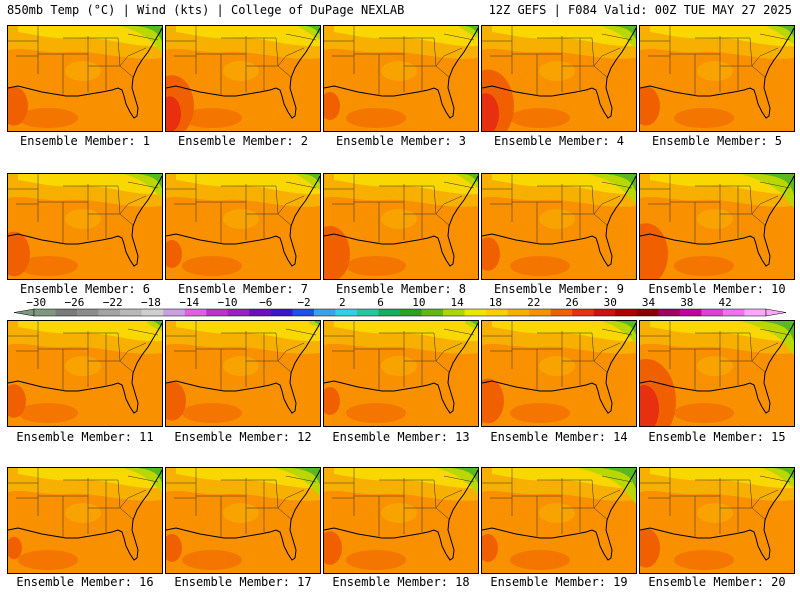 This screenshot has width=800, height=600. Describe the element at coordinates (717, 289) in the screenshot. I see `ensemble-member-label: Ensemble Member: 10` at that location.